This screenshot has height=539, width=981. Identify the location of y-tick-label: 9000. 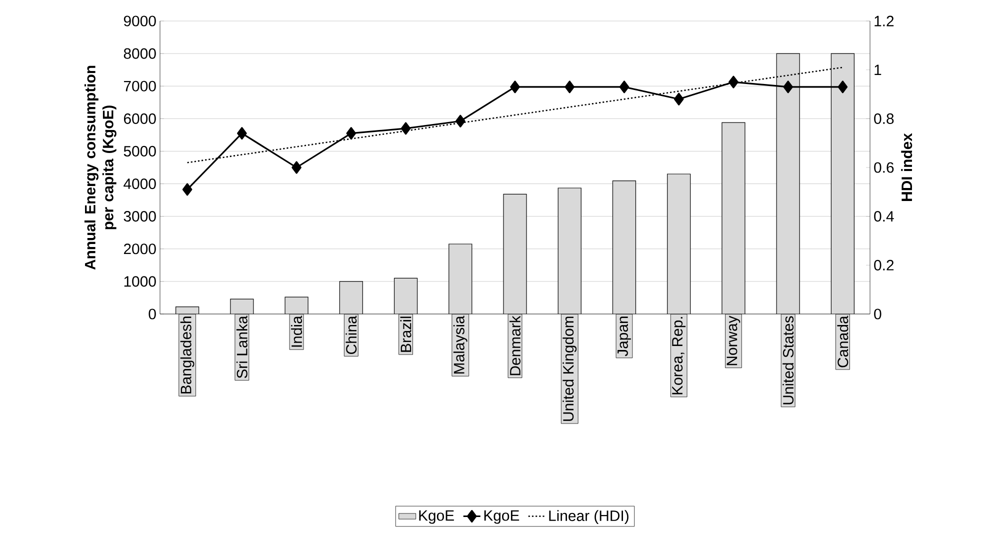
(140, 21).